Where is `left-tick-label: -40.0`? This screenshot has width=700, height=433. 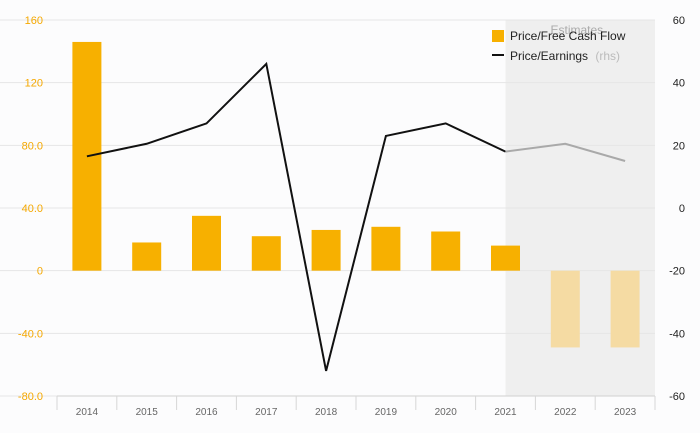 left-tick-label: -40.0 is located at coordinates (30, 334).